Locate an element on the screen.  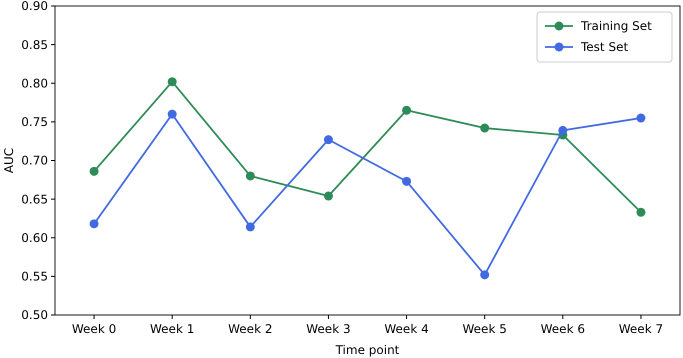
y-tick-label: 0.85 is located at coordinates (34, 45).